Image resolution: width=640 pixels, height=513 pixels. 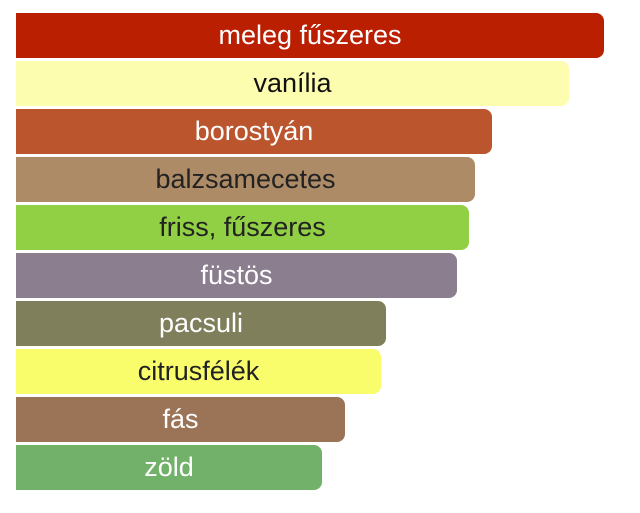 I want to click on bar-4: friss, fűszeres, so click(x=242, y=227).